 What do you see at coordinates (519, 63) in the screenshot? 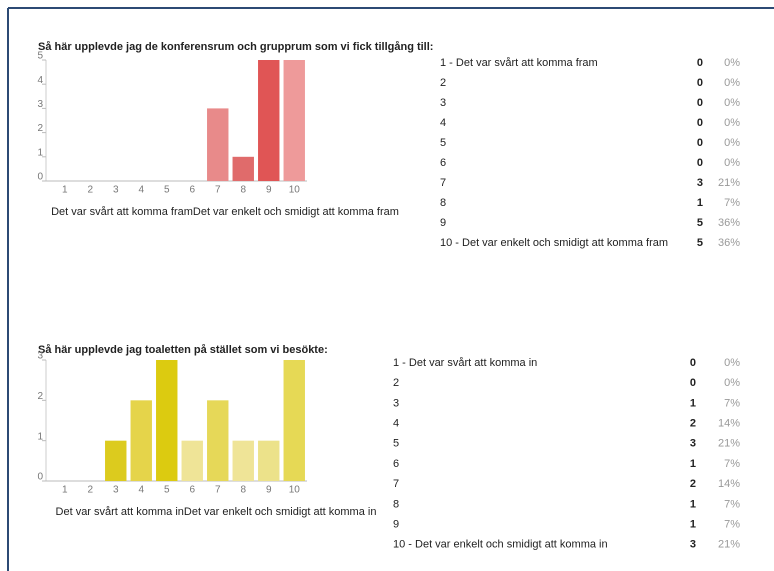
I see `row-label: 1 - Det var svårt att komma fram` at bounding box center [519, 63].